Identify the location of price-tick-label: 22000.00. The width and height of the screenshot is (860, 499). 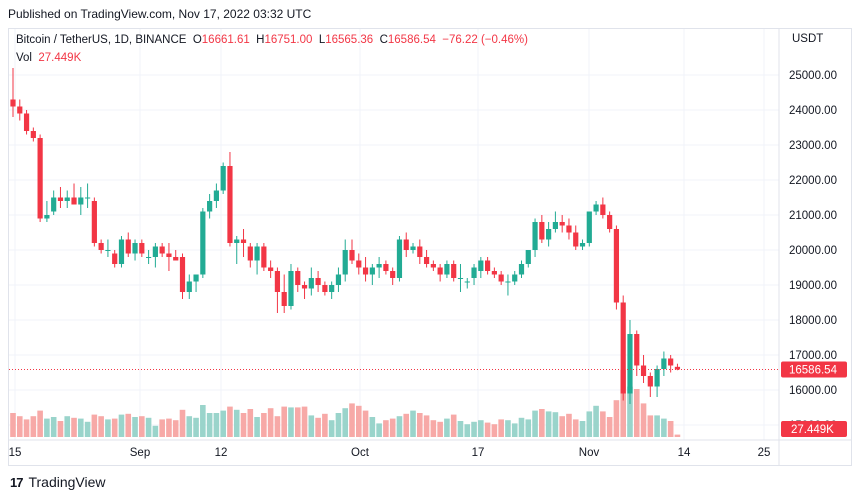
(813, 181).